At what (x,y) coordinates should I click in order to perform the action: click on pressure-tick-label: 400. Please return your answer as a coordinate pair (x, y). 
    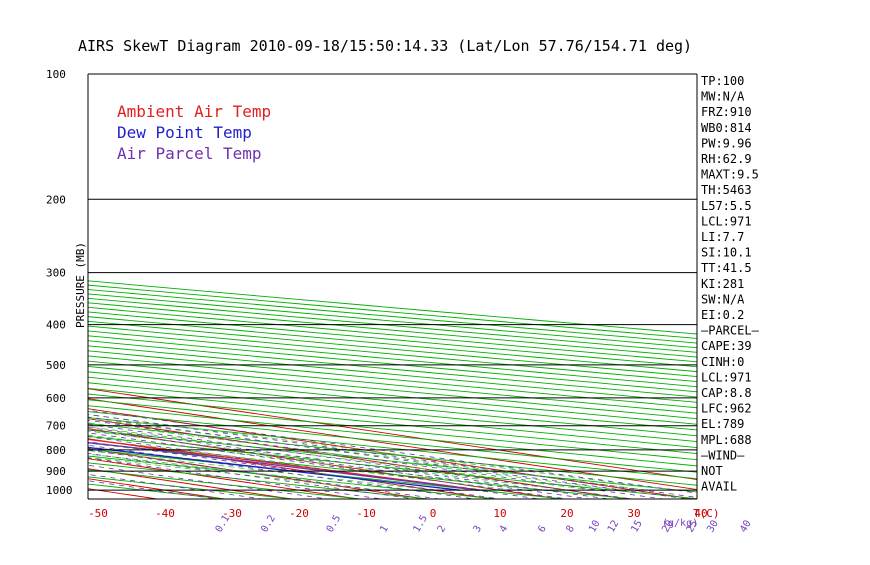
    Looking at the image, I should click on (56, 325).